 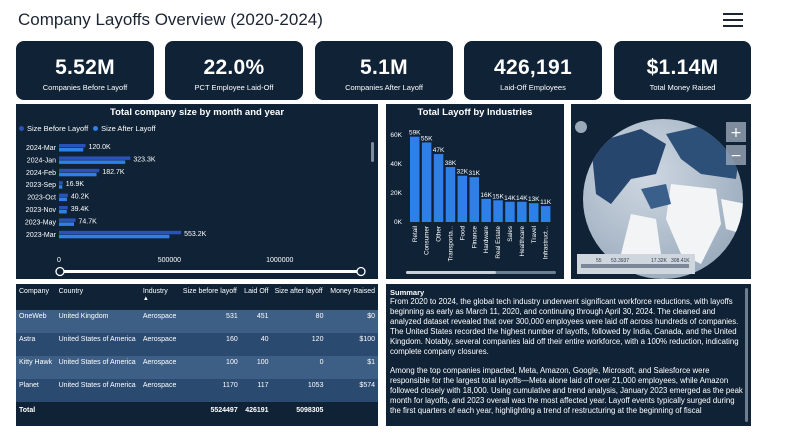 What do you see at coordinates (257, 410) in the screenshot?
I see `total-laid-off: 426191` at bounding box center [257, 410].